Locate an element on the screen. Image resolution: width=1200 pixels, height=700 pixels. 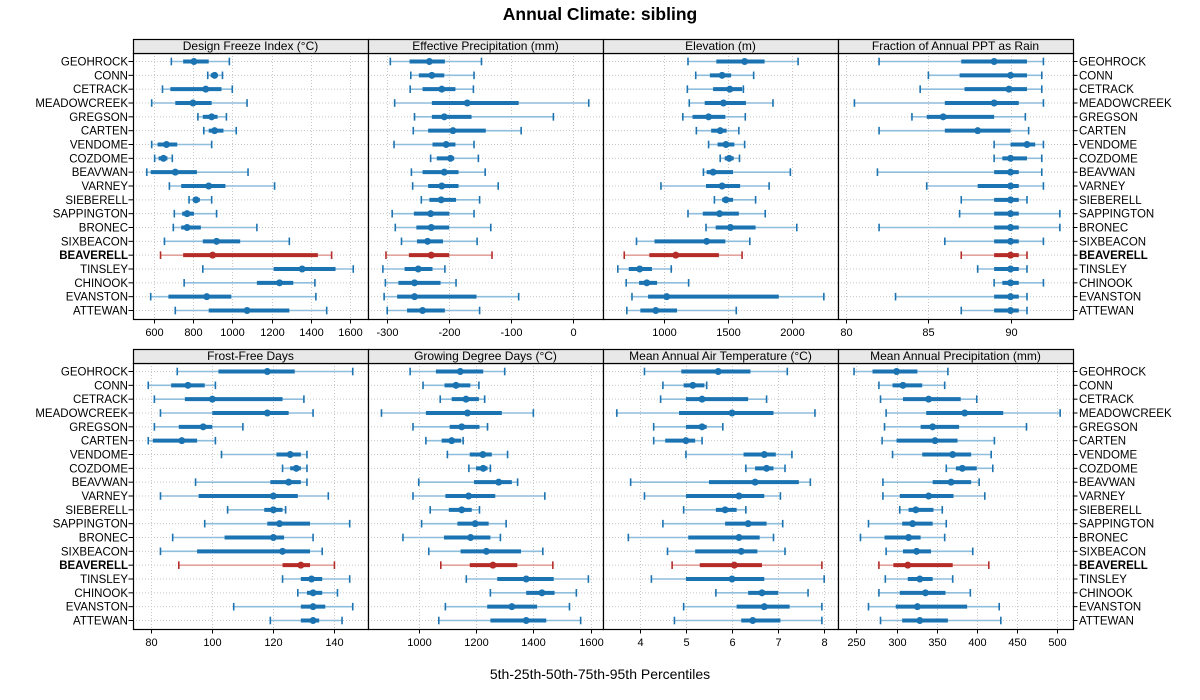
station-label-right: SIEBERELL is located at coordinates (1110, 511).